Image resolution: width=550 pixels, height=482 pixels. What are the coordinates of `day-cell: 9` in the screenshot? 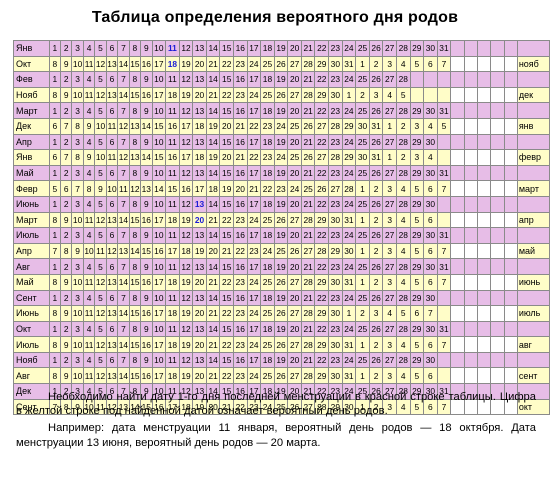 It's located at (146, 79).